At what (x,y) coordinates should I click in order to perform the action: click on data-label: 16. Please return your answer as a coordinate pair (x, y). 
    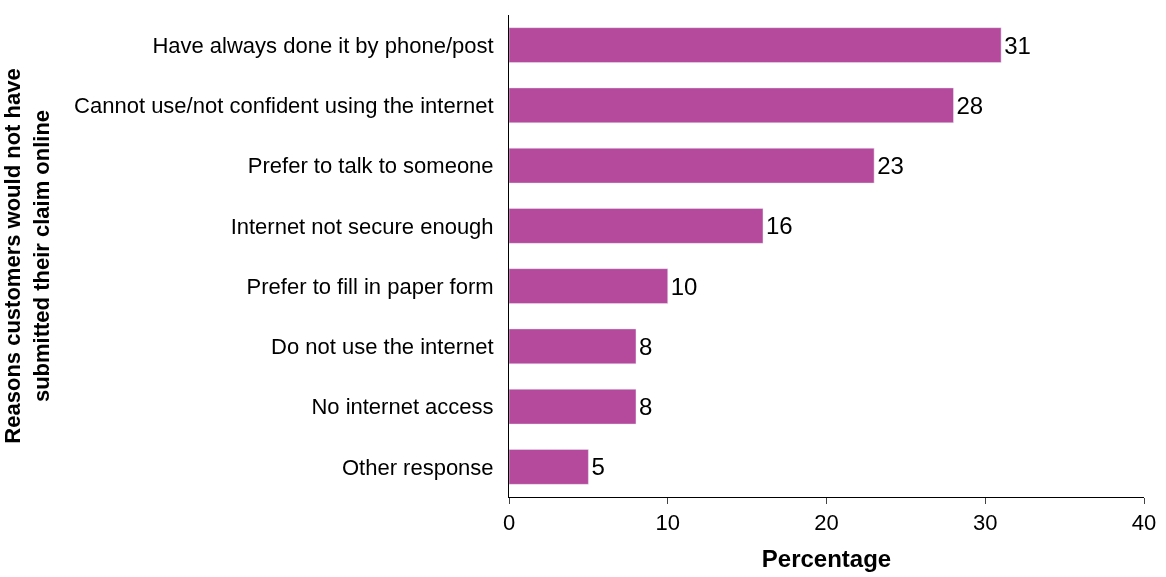
    Looking at the image, I should click on (779, 226).